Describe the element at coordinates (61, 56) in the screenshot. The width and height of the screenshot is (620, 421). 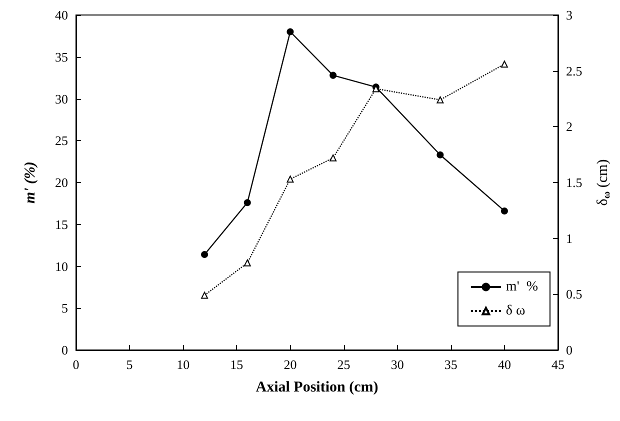
I see `y-tick-label: 35` at that location.